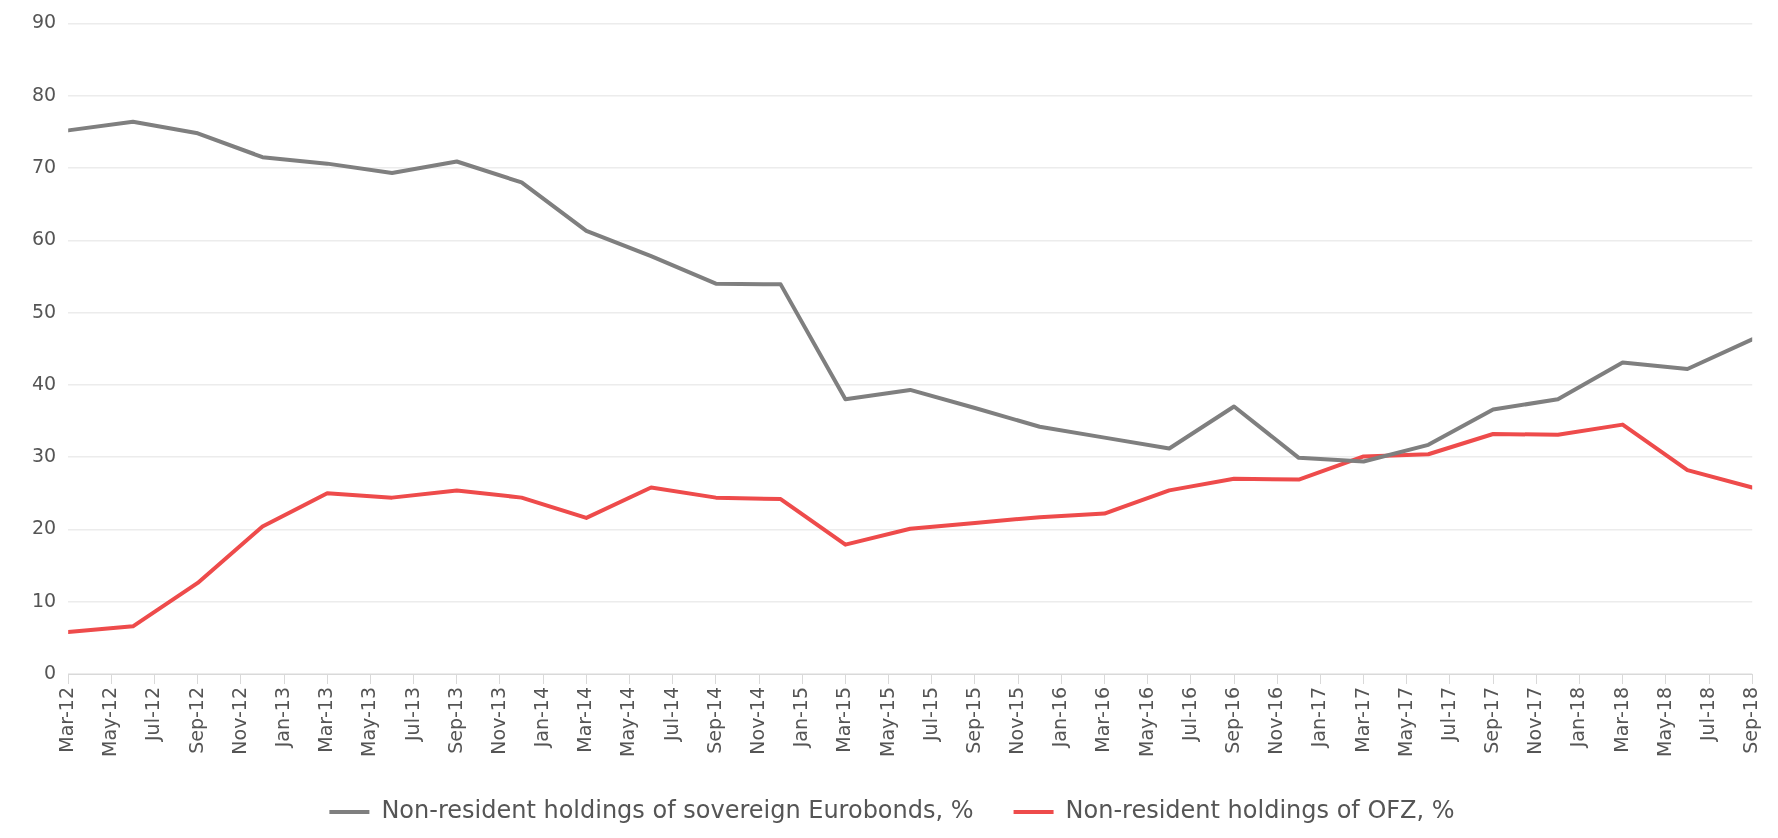 The height and width of the screenshot is (838, 1778). Describe the element at coordinates (677, 810) in the screenshot. I see `legend-label: Non-resident holdings of sovereign Eurobonds, %` at that location.